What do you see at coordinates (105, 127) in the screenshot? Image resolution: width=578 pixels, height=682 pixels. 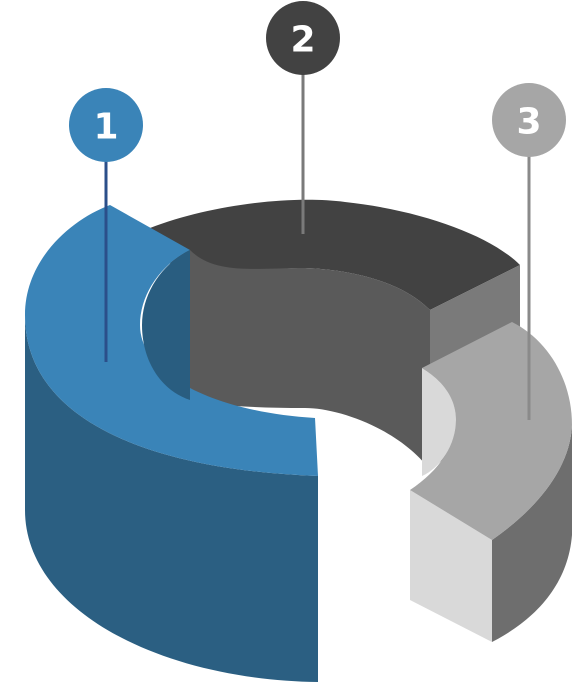 I see `marker-1-label: 1` at bounding box center [105, 127].